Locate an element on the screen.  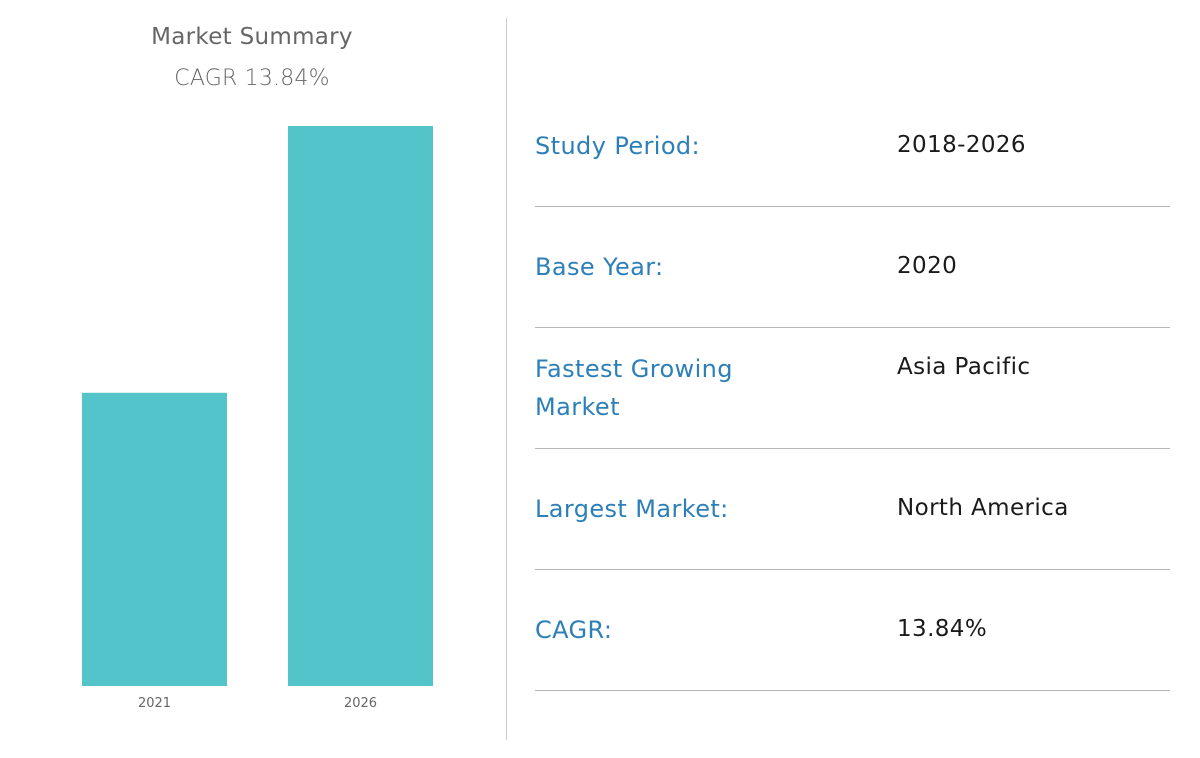
bar-2021 is located at coordinates (154, 539).